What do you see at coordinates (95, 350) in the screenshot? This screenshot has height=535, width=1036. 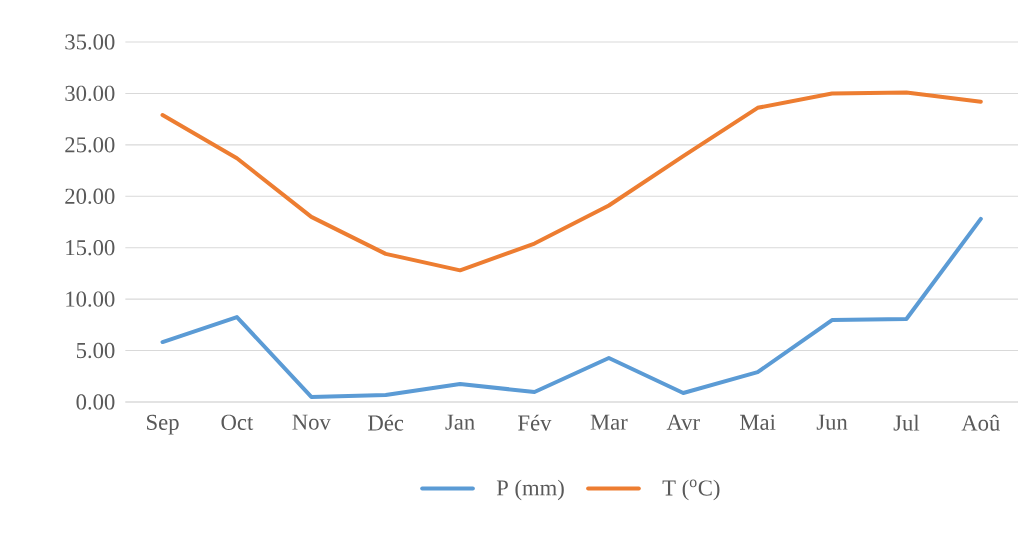 I see `y-tick-label: 5.00` at bounding box center [95, 350].